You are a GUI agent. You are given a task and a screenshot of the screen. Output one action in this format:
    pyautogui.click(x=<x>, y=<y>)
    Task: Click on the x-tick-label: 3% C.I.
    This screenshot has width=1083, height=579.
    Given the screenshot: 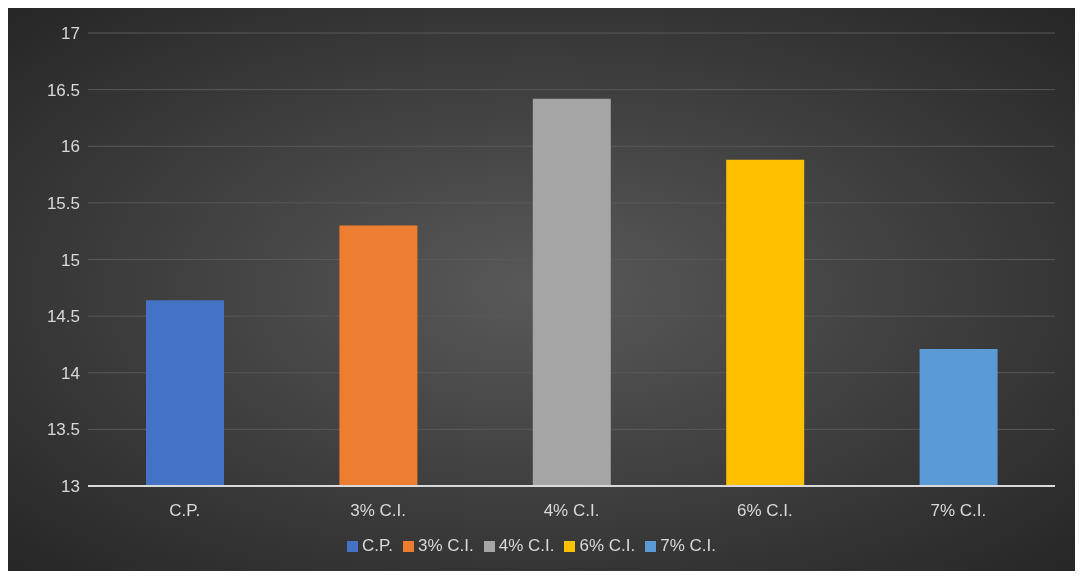 What is the action you would take?
    pyautogui.click(x=378, y=511)
    